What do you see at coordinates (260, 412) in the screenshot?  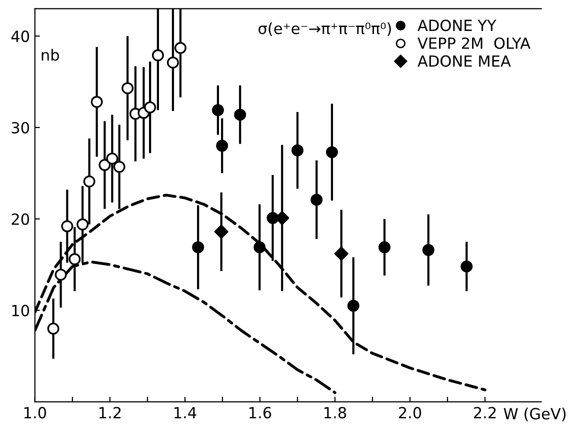 I see `x-tick-label: 1.6` at bounding box center [260, 412].